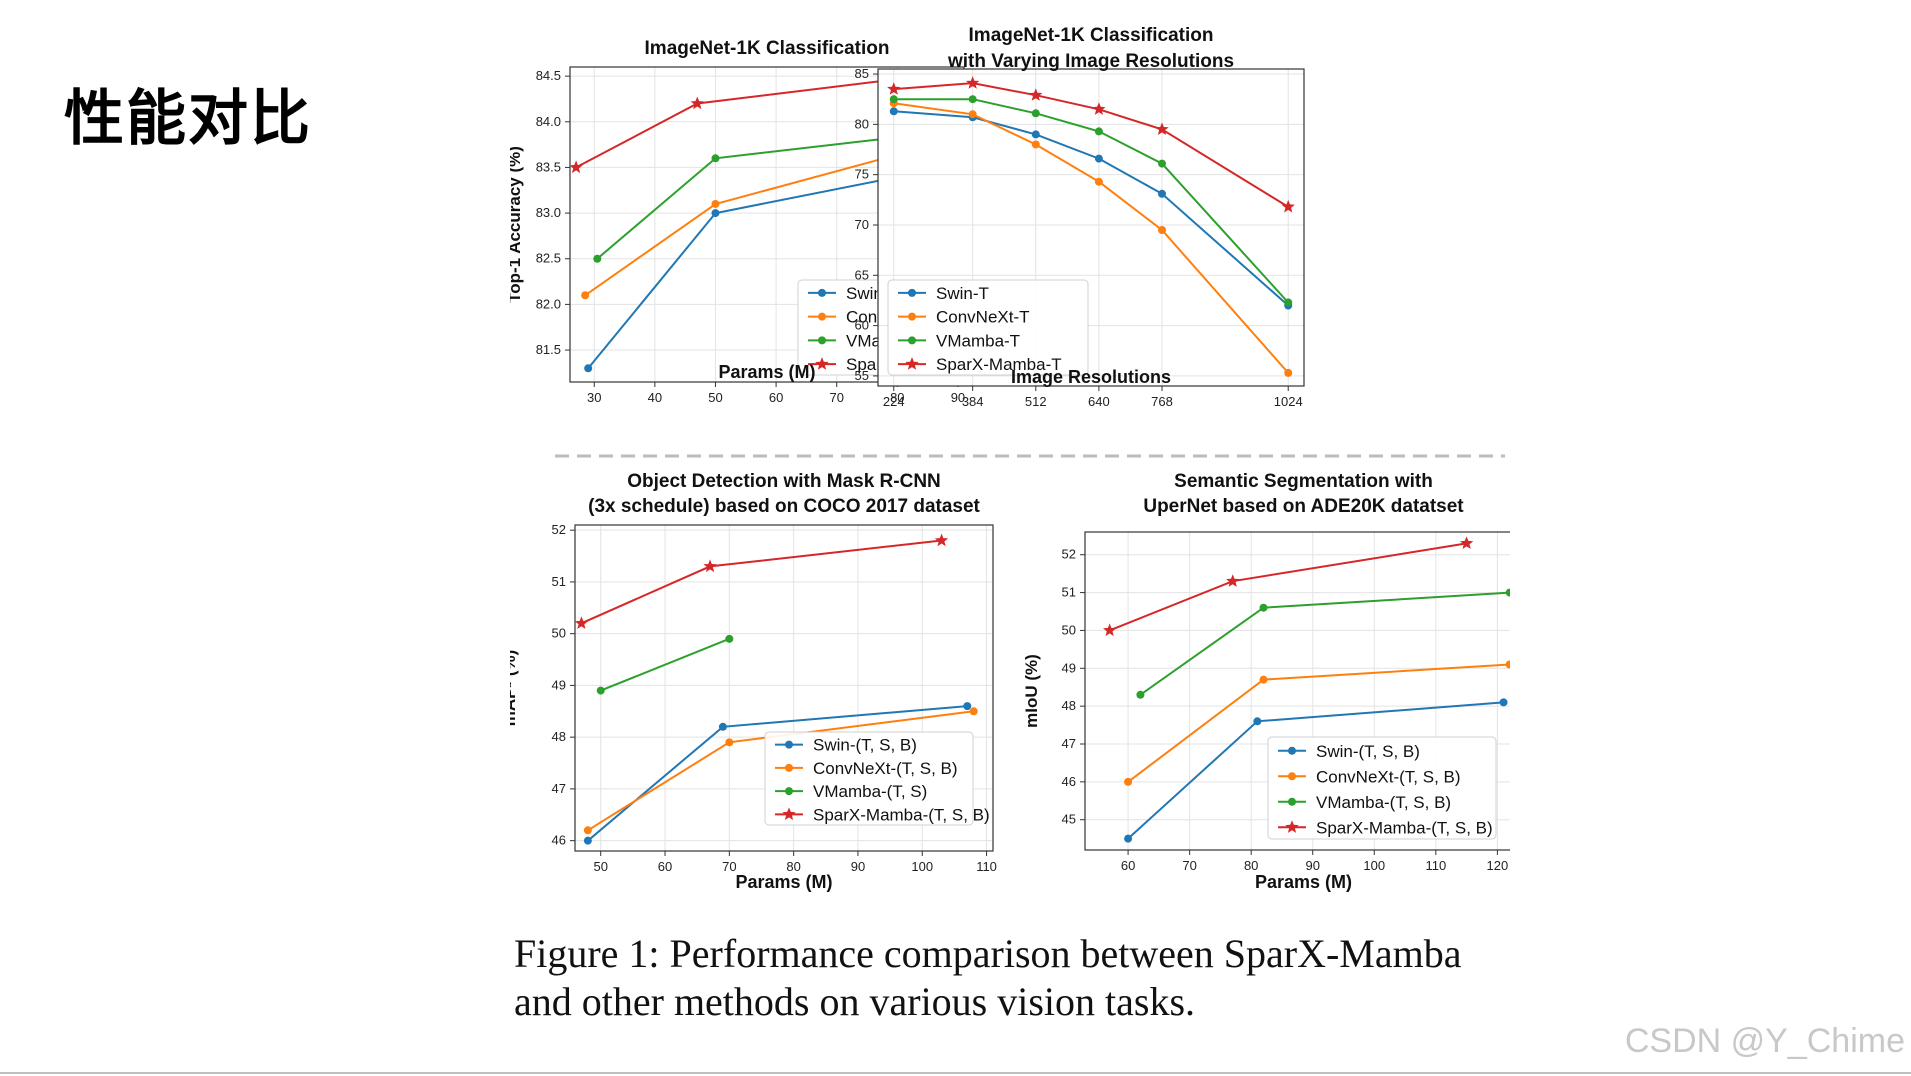  What do you see at coordinates (655, 397) in the screenshot?
I see `tick-label-x: 40` at bounding box center [655, 397].